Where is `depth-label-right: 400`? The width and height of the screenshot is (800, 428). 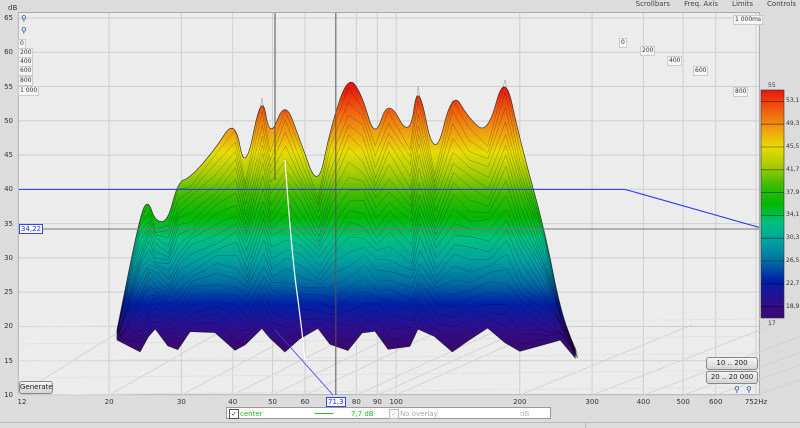 depth-label-right: 400 is located at coordinates (675, 61).